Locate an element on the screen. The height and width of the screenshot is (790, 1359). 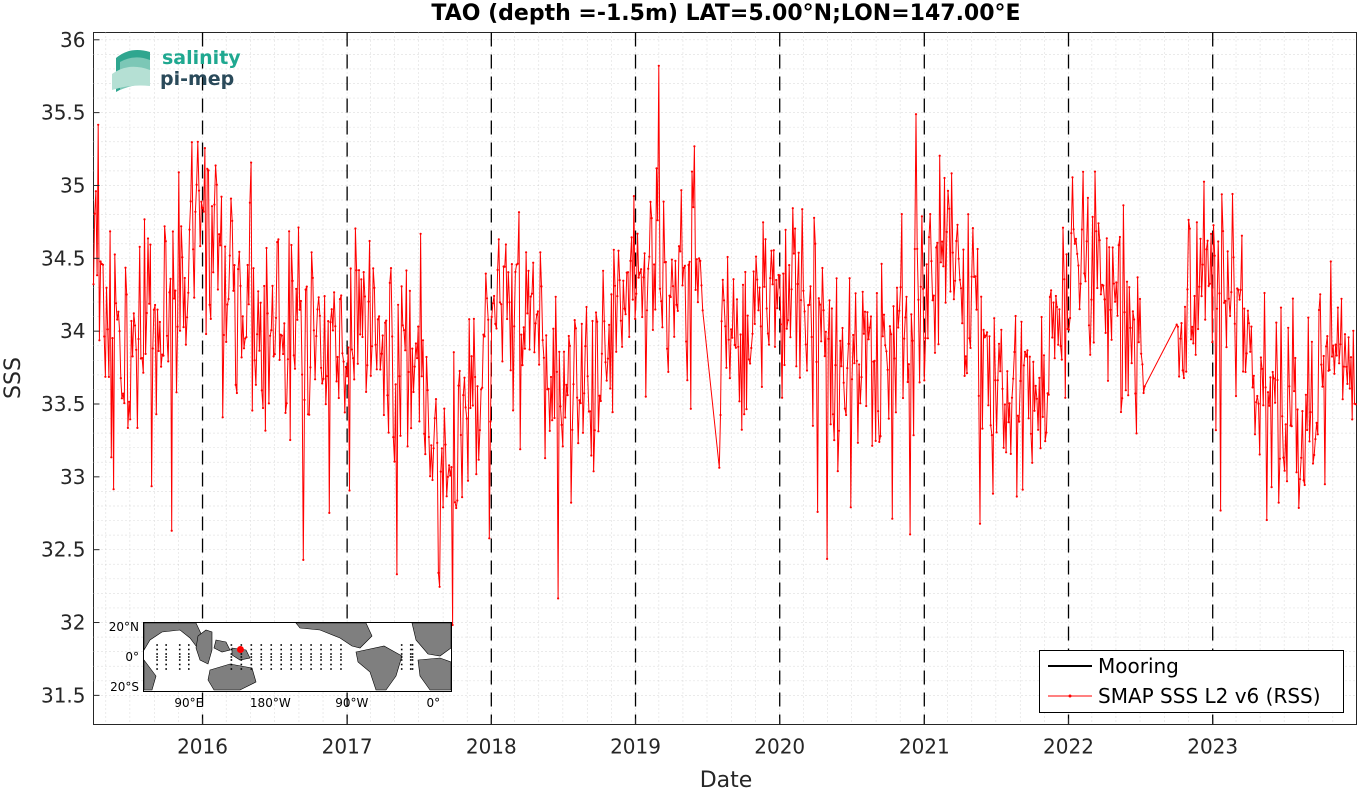
x-tick-label: 2018 is located at coordinates (491, 747).